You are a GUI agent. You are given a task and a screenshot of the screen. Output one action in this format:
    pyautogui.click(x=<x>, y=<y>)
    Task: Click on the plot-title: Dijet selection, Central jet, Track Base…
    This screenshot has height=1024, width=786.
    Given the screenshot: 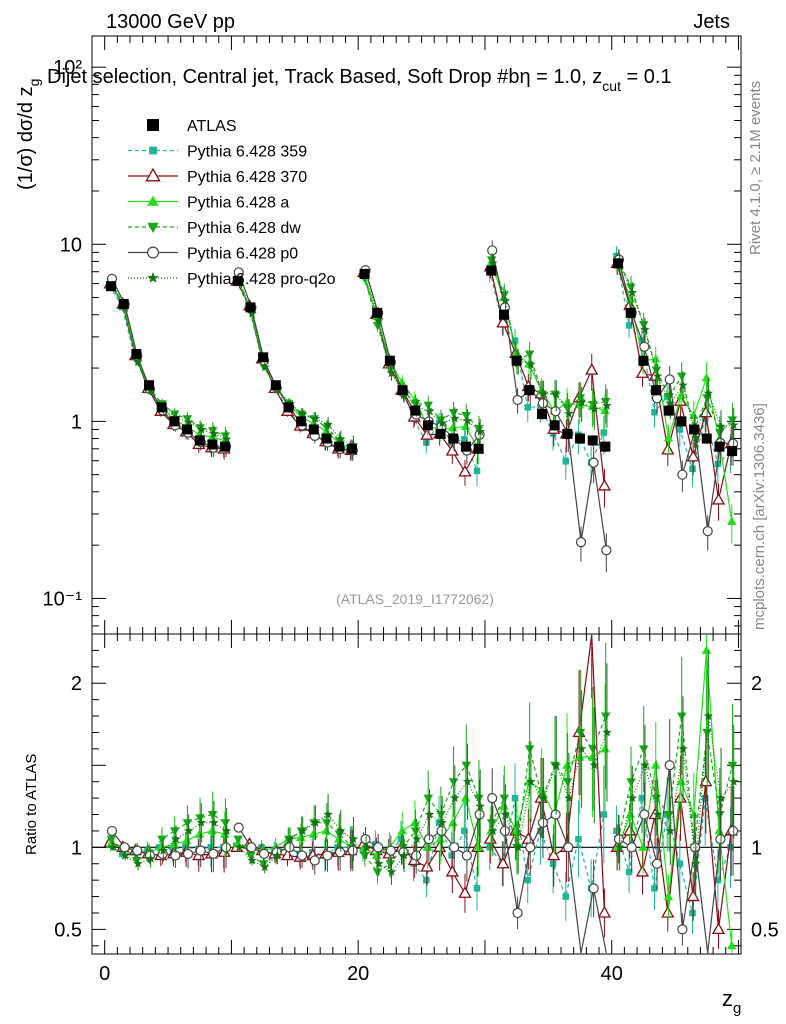 What is the action you would take?
    pyautogui.click(x=359, y=80)
    